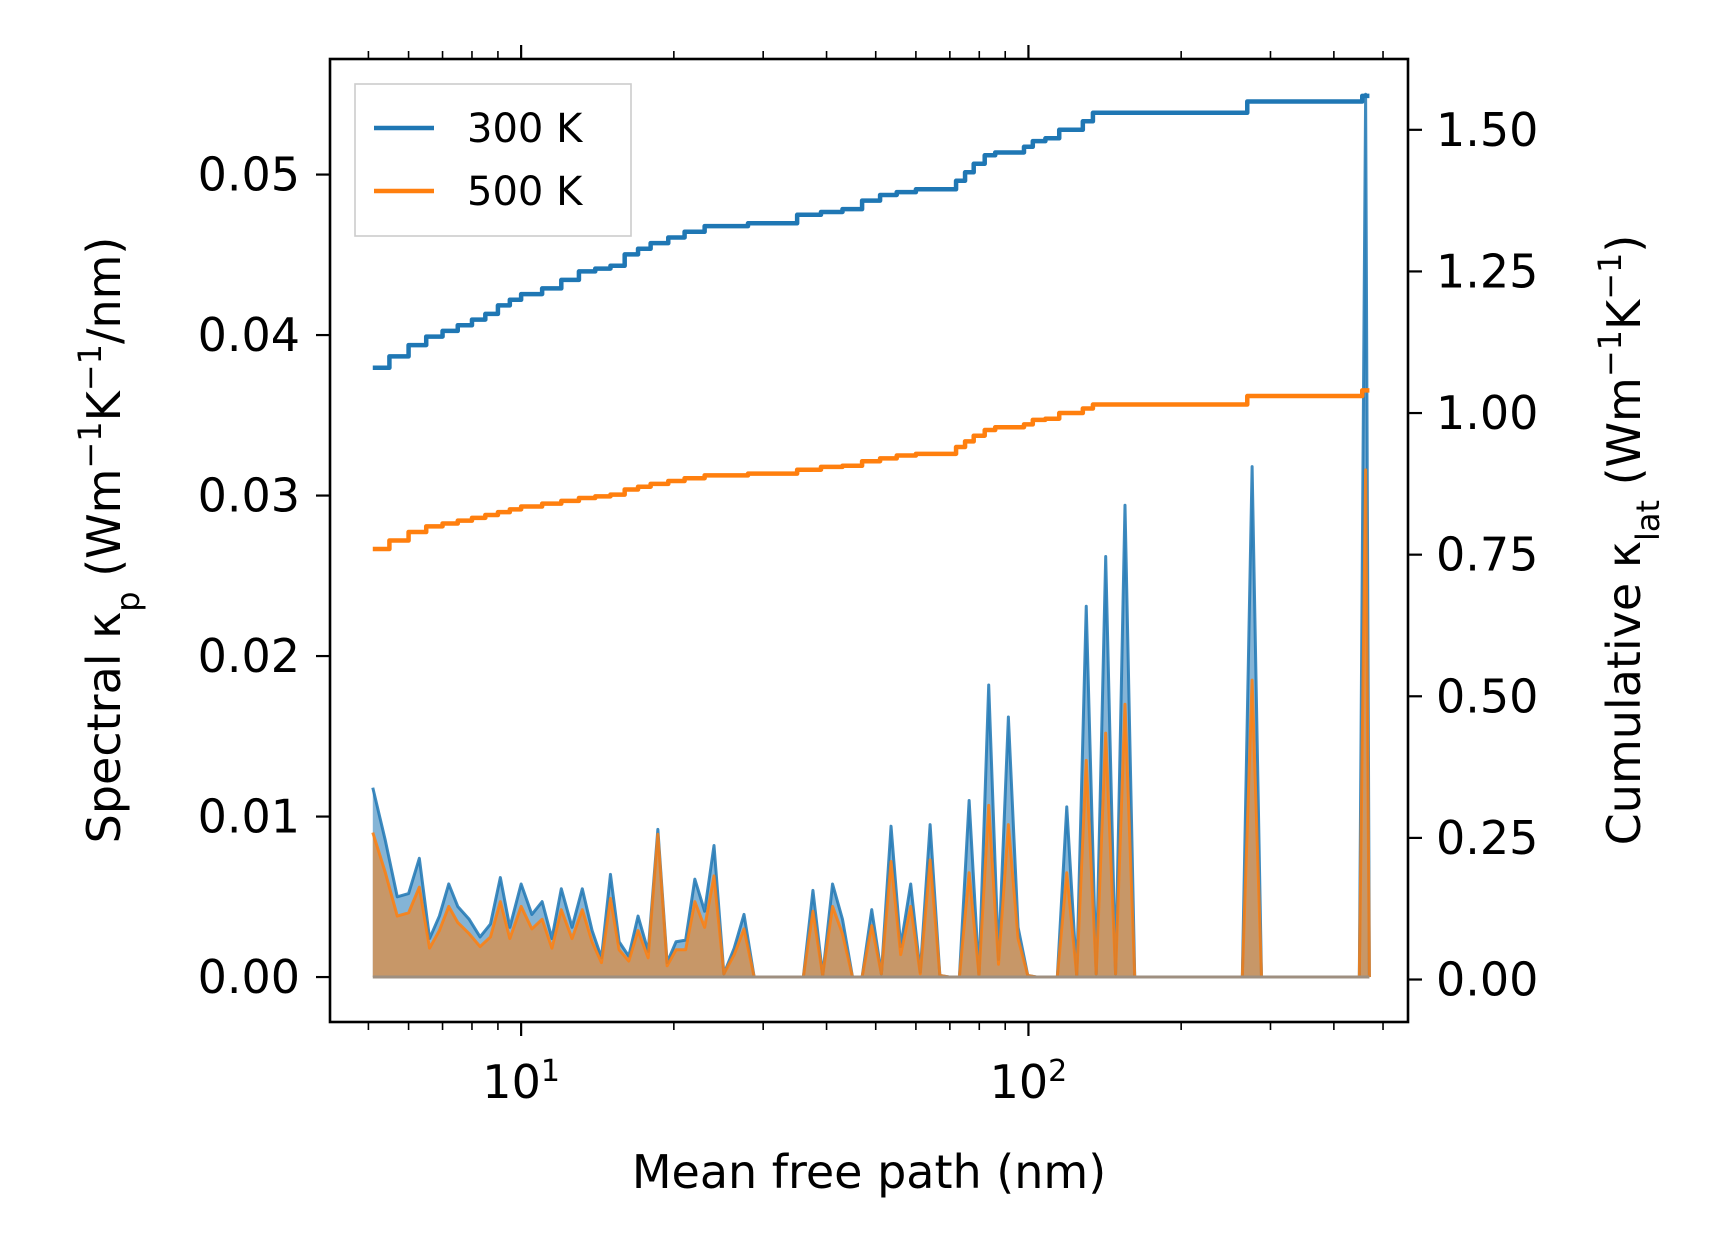 This screenshot has height=1254, width=1716. What do you see at coordinates (871, 470) in the screenshot?
I see `cumulative-line-500k` at bounding box center [871, 470].